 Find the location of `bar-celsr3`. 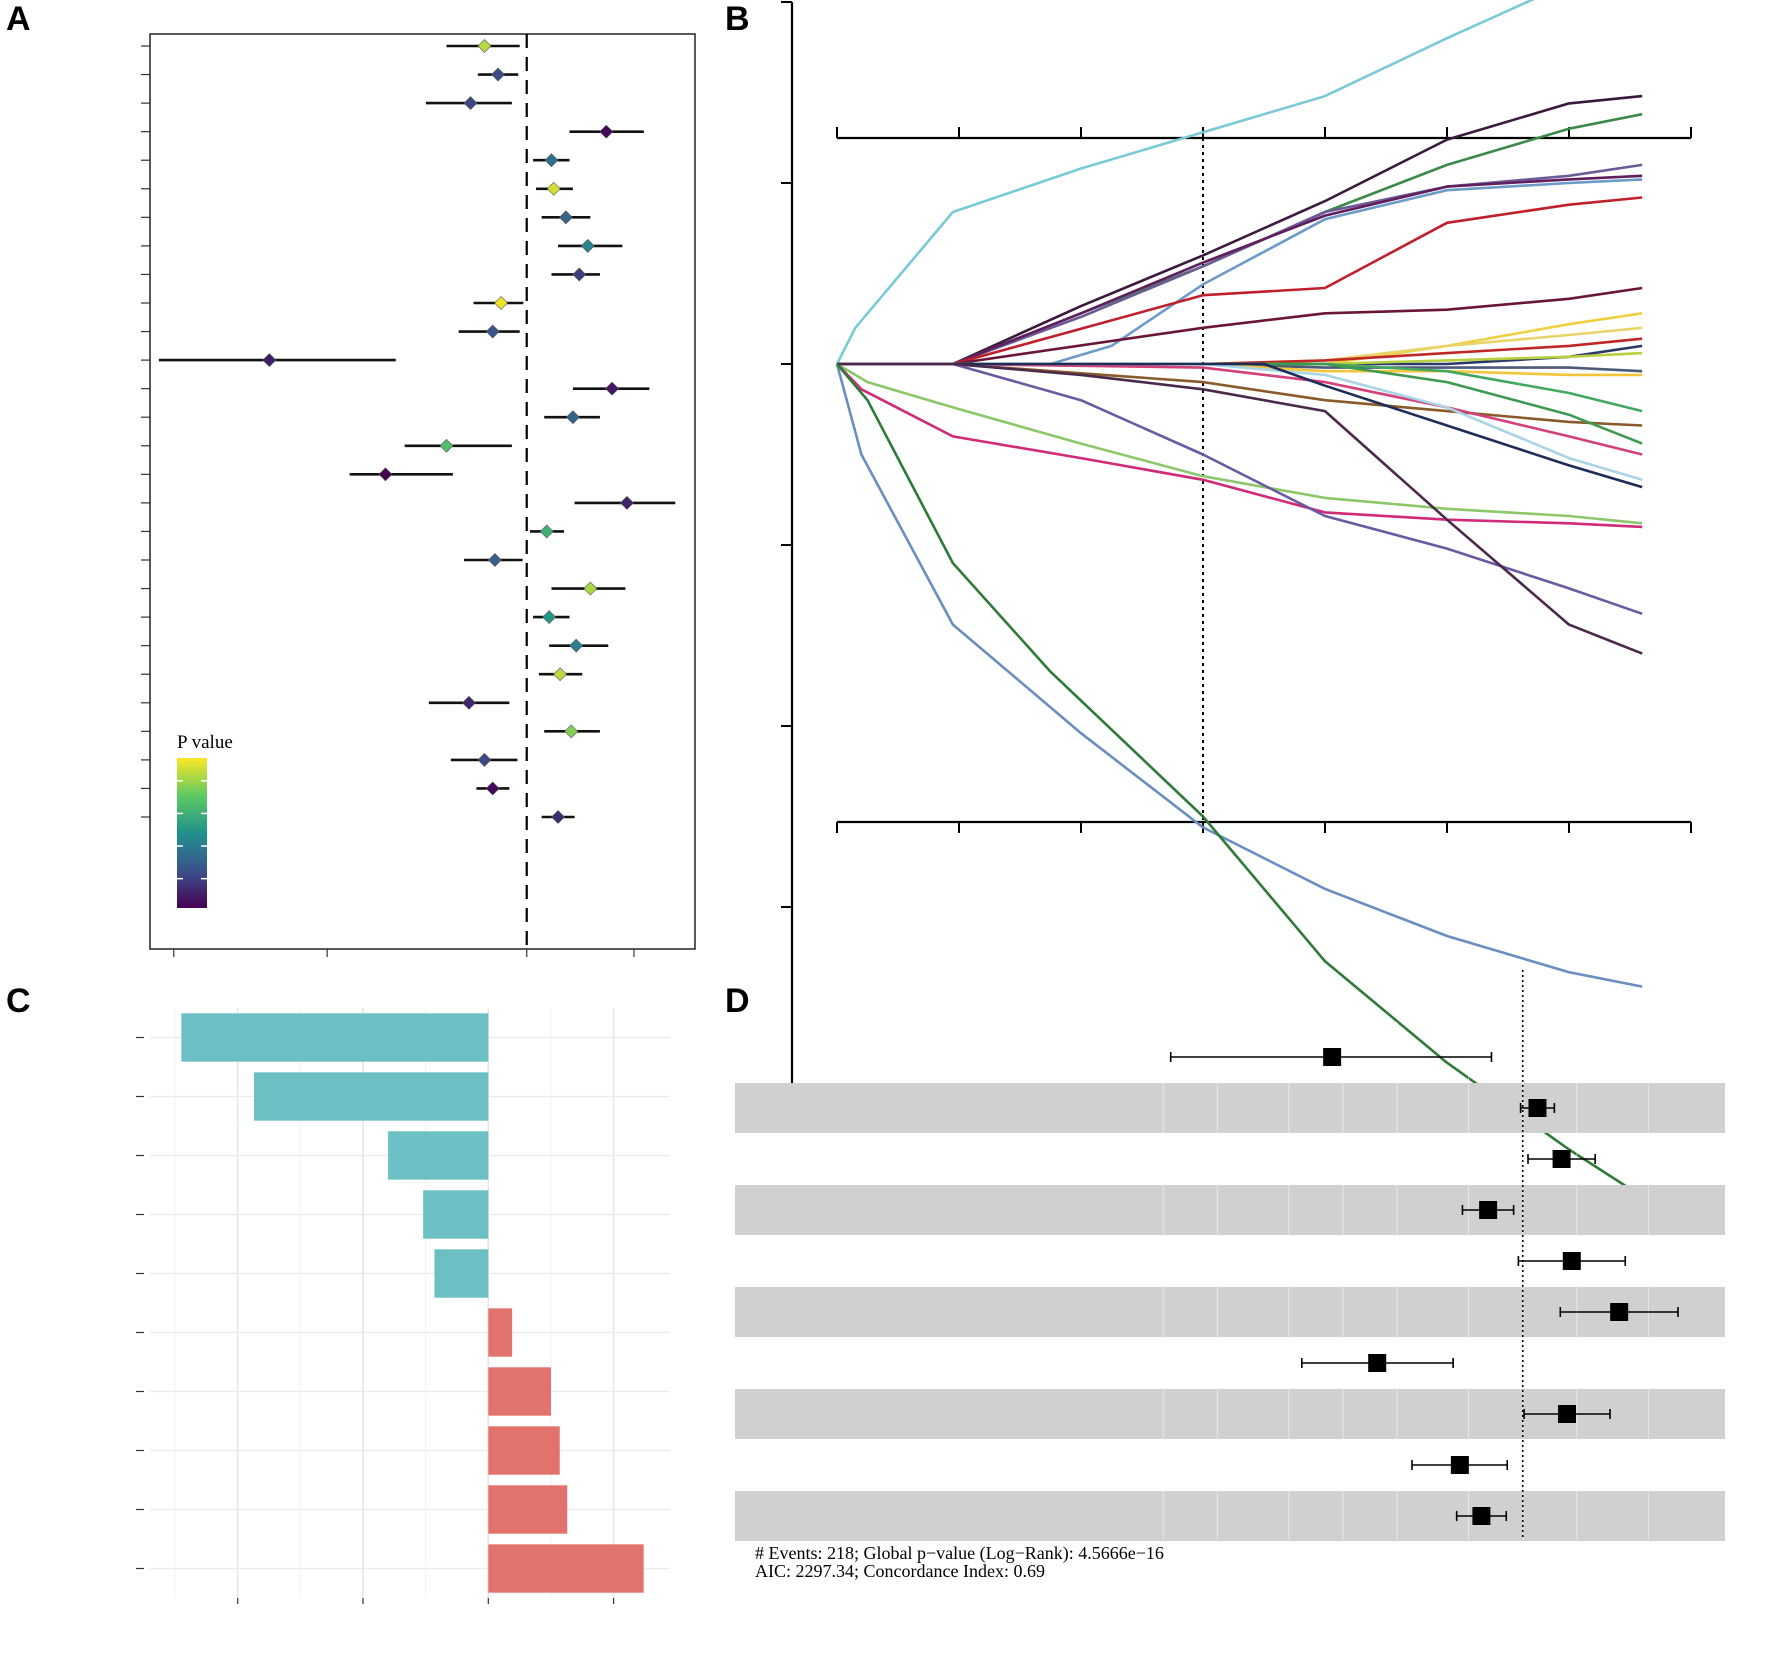

bar-celsr3 is located at coordinates (456, 1214).